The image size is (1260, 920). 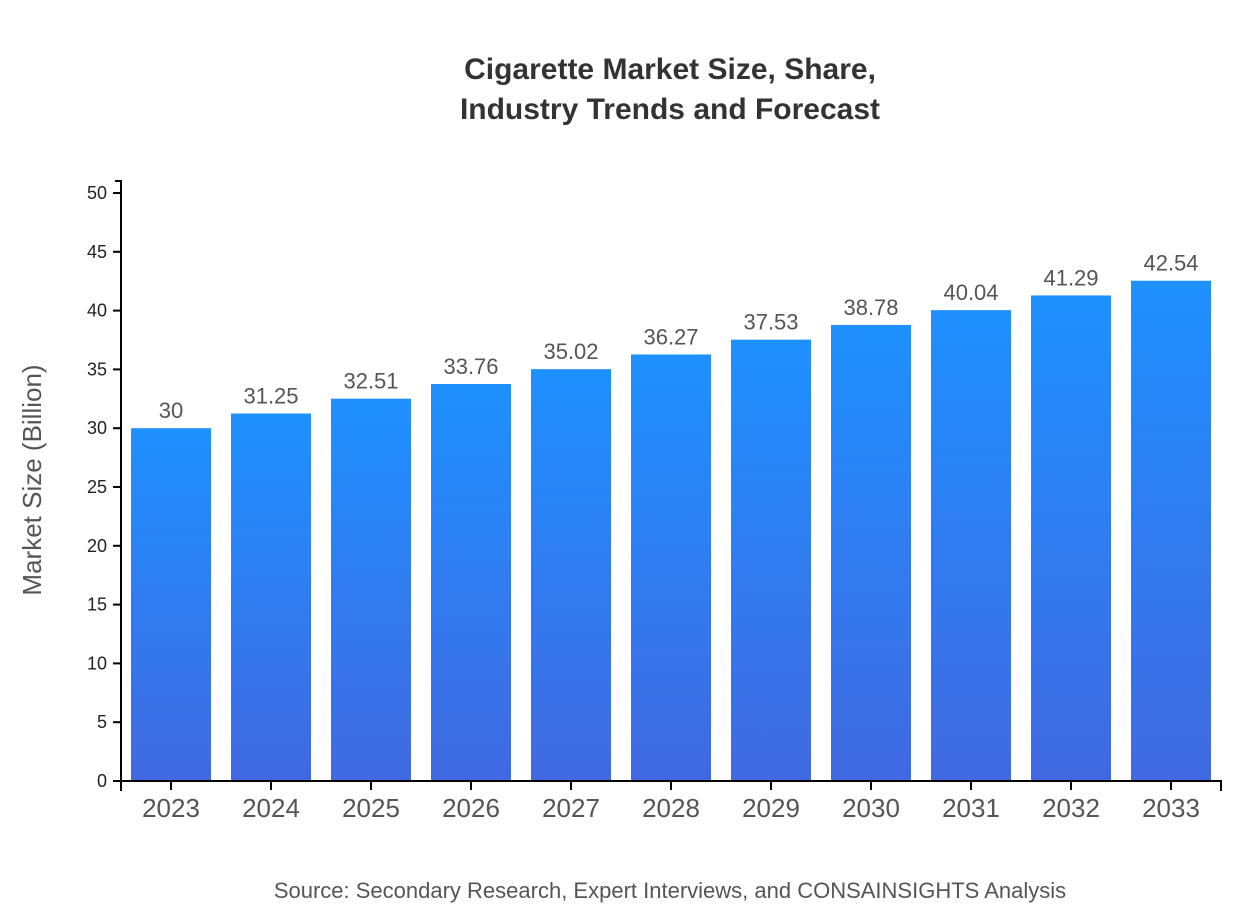 I want to click on bar-2023, so click(x=171, y=604).